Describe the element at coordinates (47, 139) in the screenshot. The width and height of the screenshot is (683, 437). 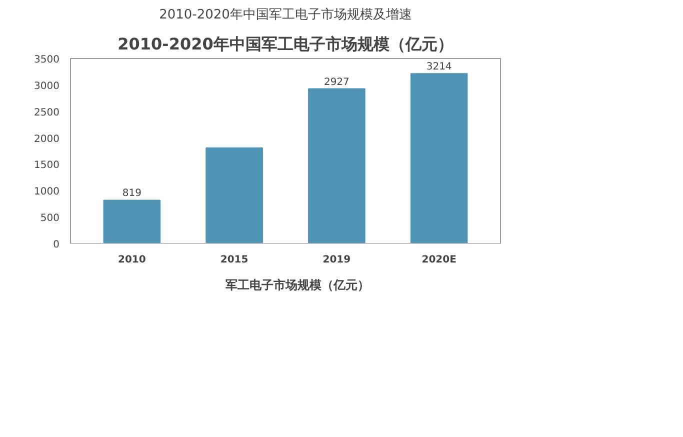
I see `y-tick-label: 2000` at that location.